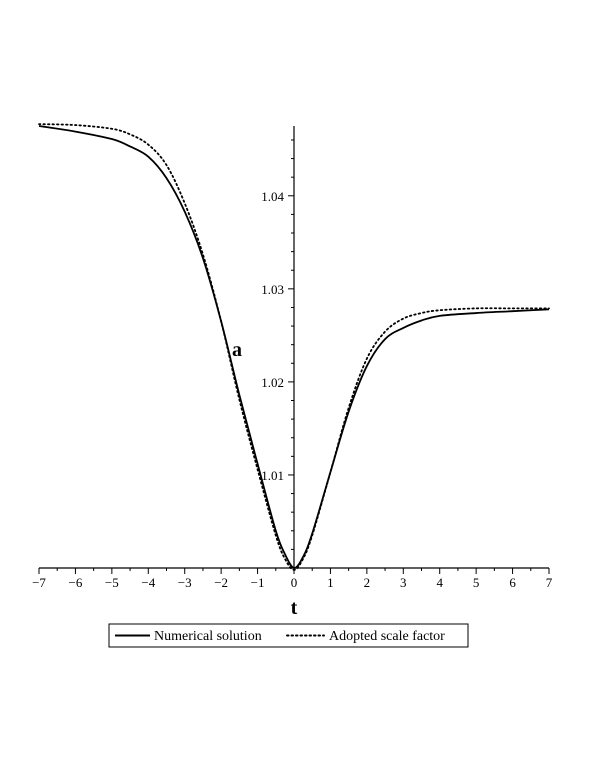 This screenshot has height=770, width=595. Describe the element at coordinates (272, 196) in the screenshot. I see `y-tick-label: 1.04` at that location.